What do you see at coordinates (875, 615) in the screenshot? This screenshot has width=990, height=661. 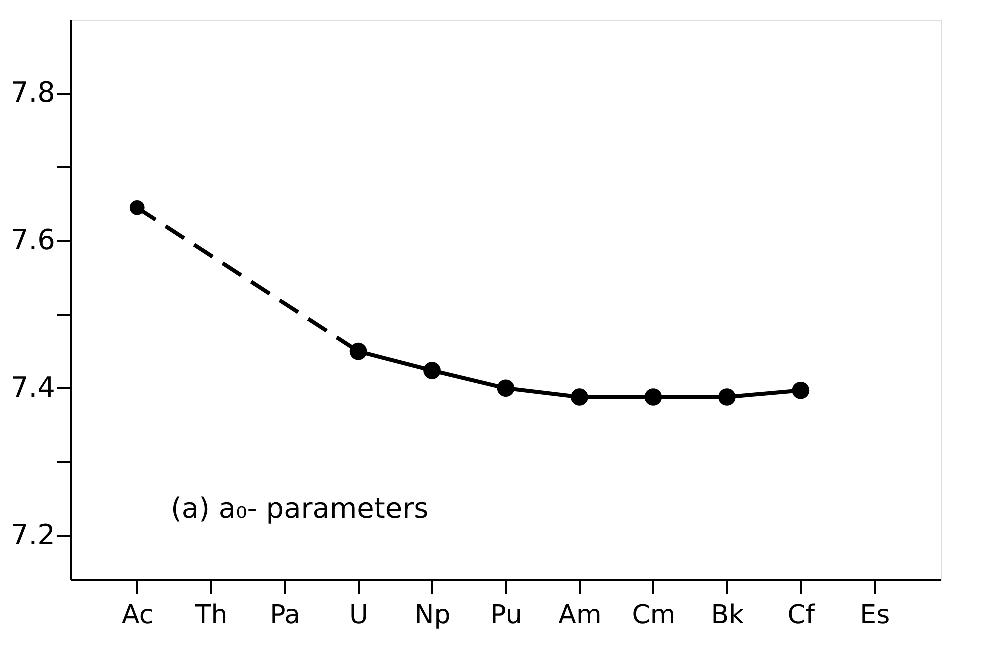 I see `x-tick-label: Es` at bounding box center [875, 615].